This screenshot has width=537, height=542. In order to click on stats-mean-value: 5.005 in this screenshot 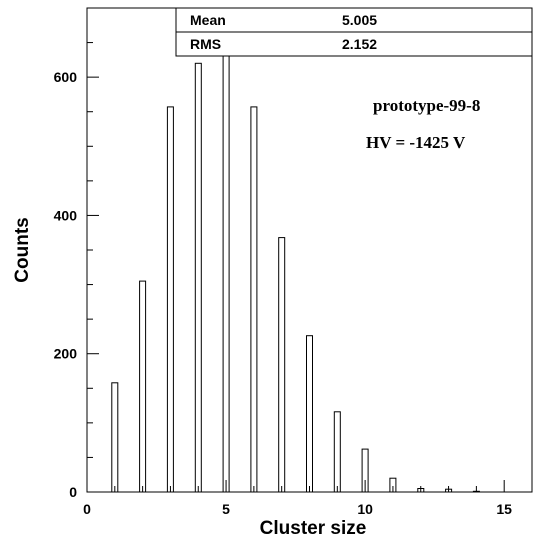, I will do `click(359, 20)`.